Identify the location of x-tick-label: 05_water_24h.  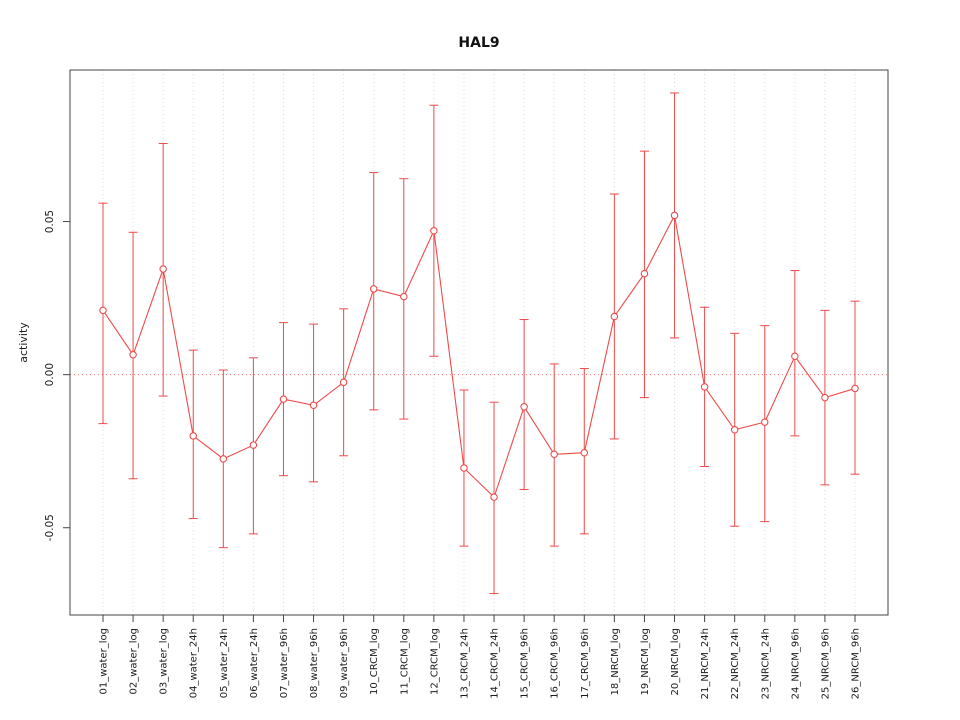
(224, 663).